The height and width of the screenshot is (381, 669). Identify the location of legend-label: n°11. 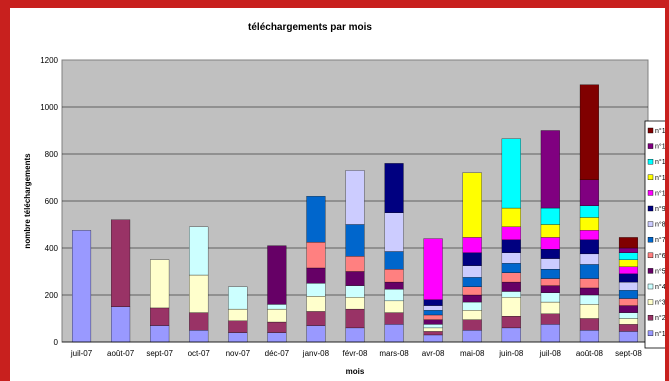
(660, 178).